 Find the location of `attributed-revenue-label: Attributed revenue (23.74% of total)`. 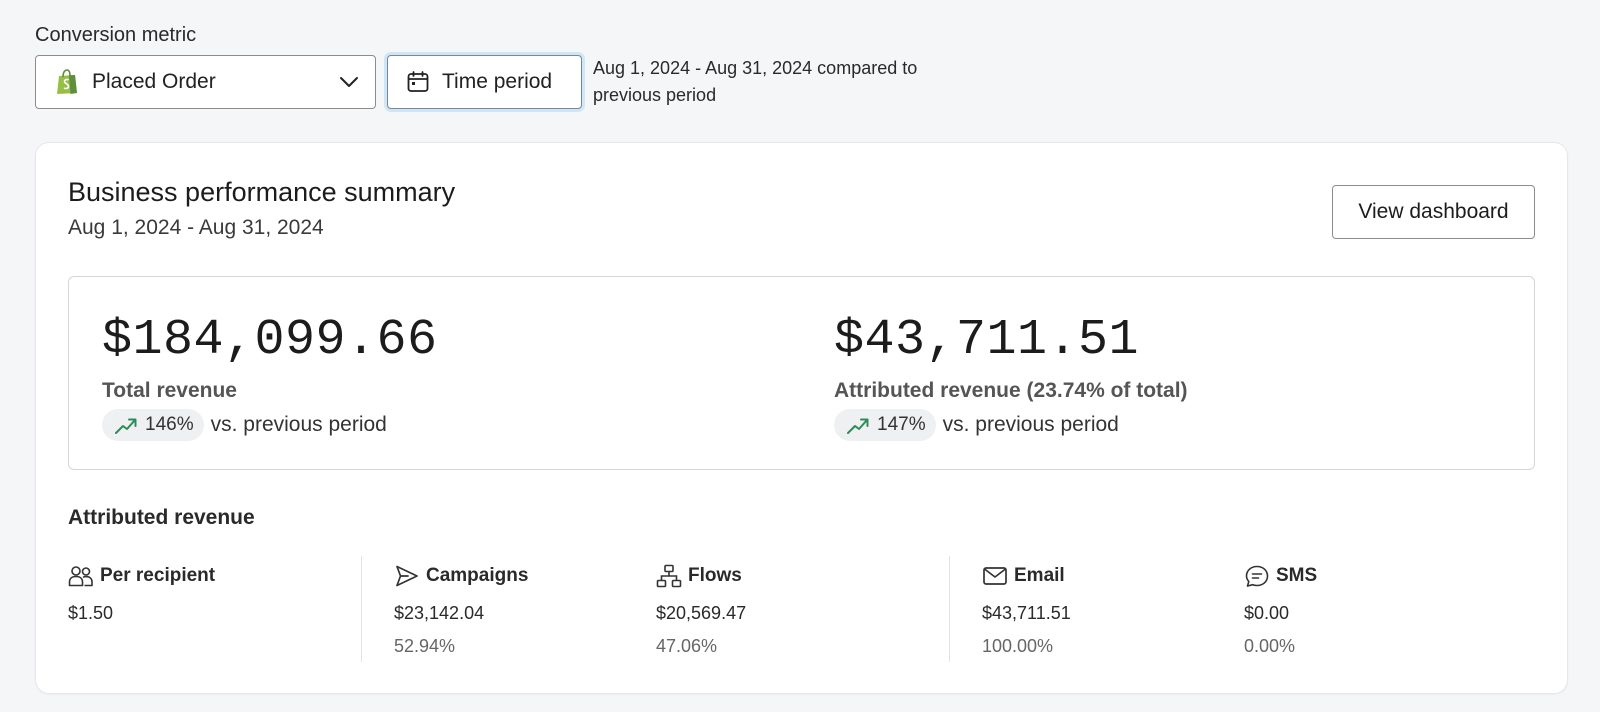

attributed-revenue-label: Attributed revenue (23.74% of total) is located at coordinates (1011, 390).